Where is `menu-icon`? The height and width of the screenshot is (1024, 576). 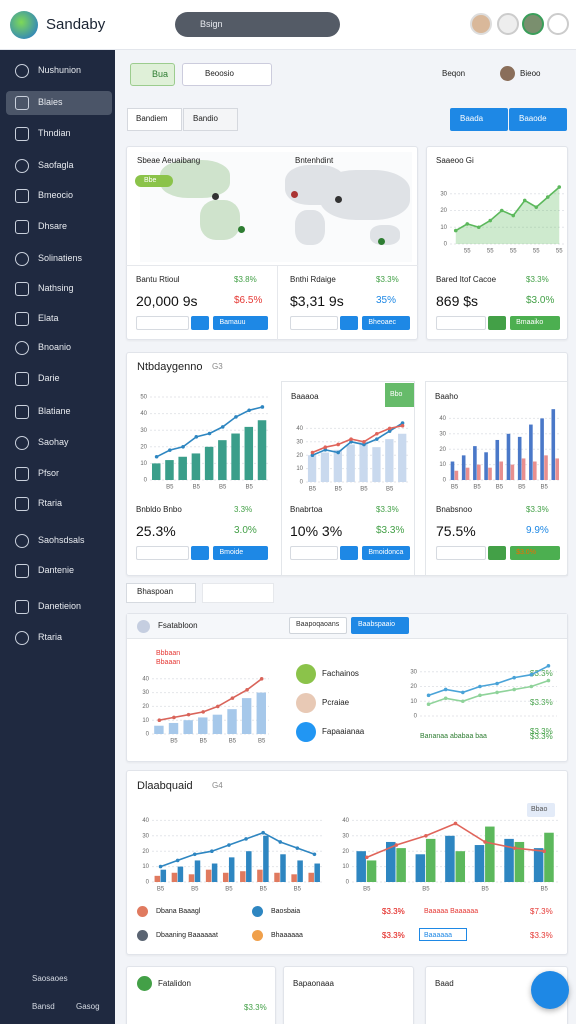 menu-icon is located at coordinates (22, 103).